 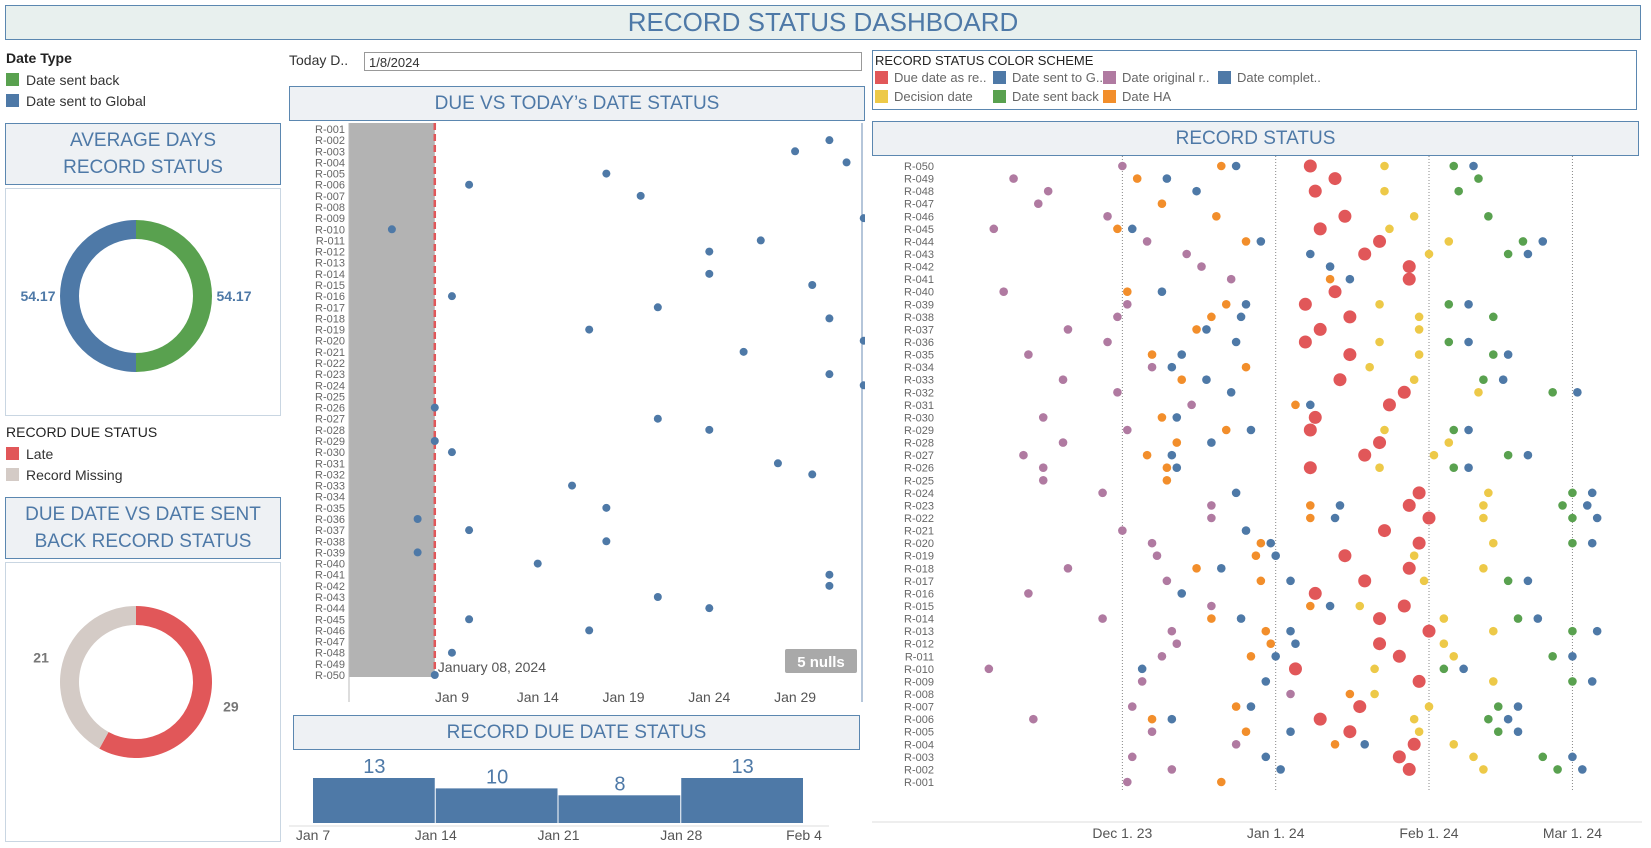 I want to click on y-tick-label: R-044, so click(x=919, y=242).